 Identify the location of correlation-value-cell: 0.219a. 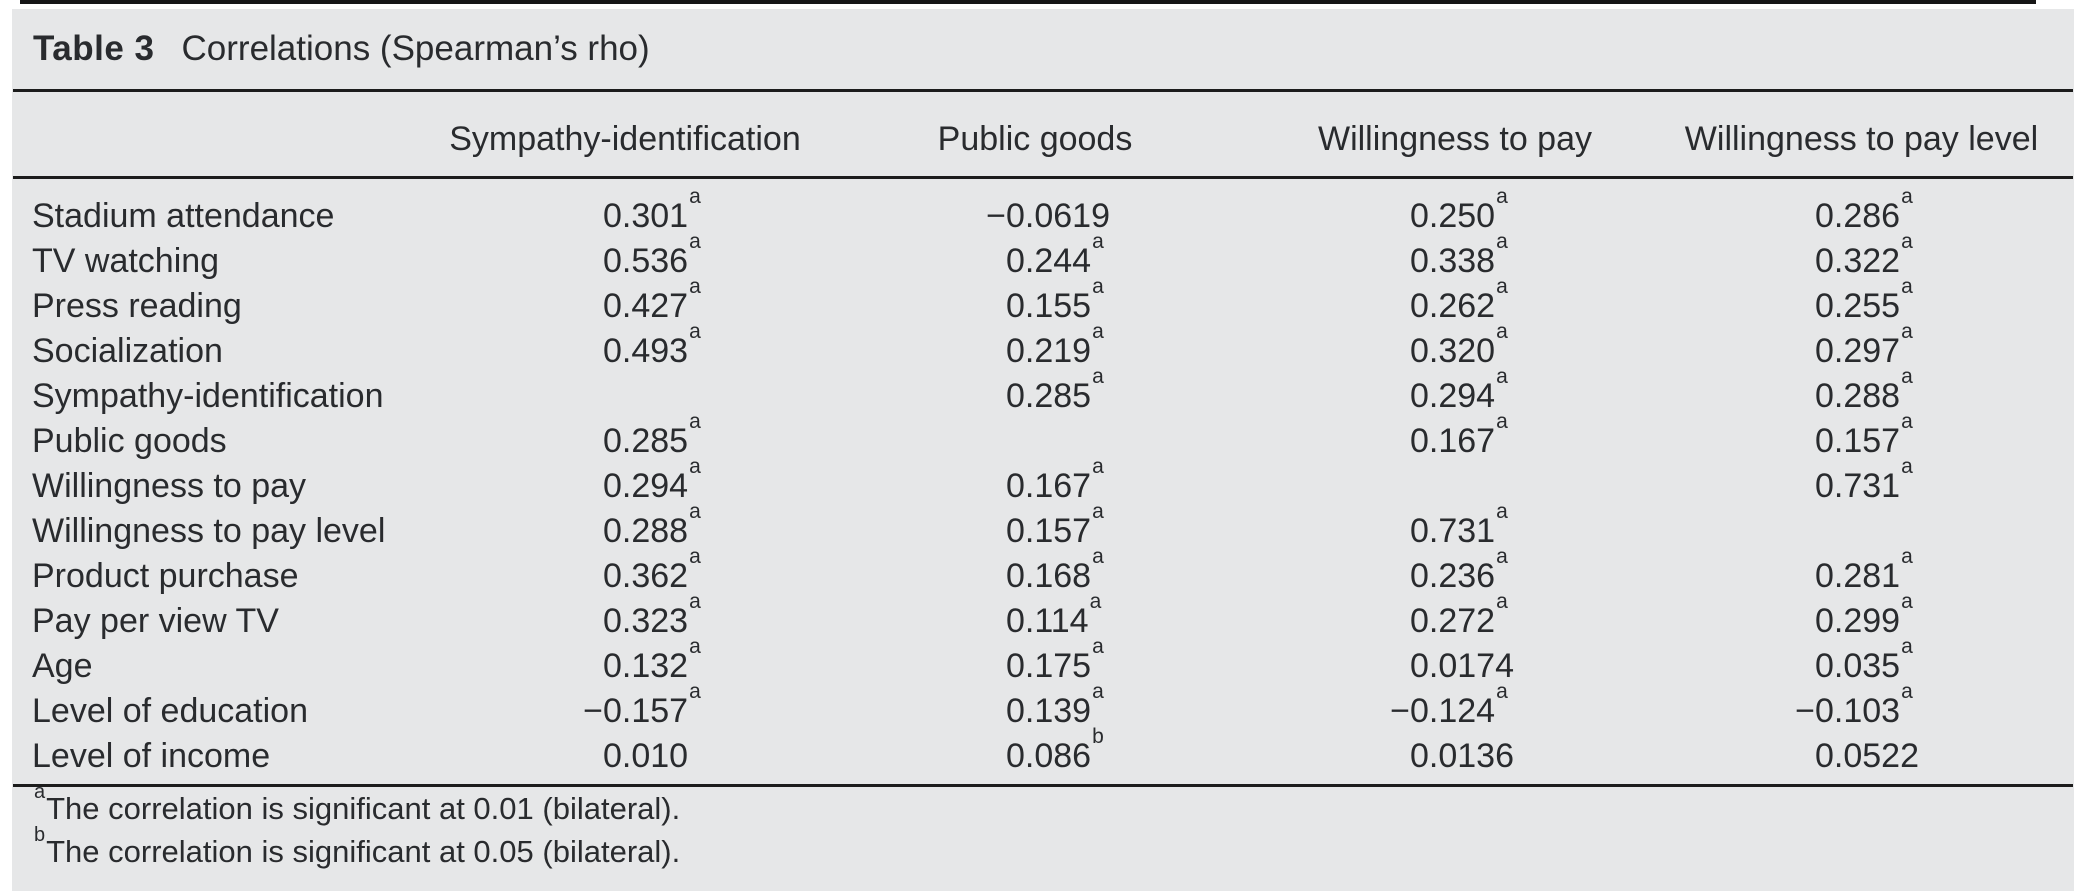
(1035, 347).